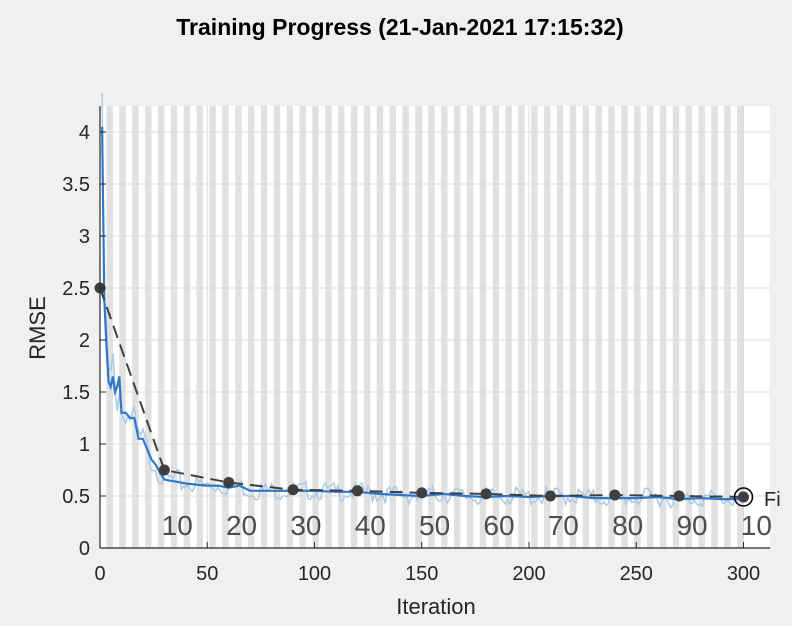 Image resolution: width=792 pixels, height=626 pixels. I want to click on epoch-label: 50, so click(434, 525).